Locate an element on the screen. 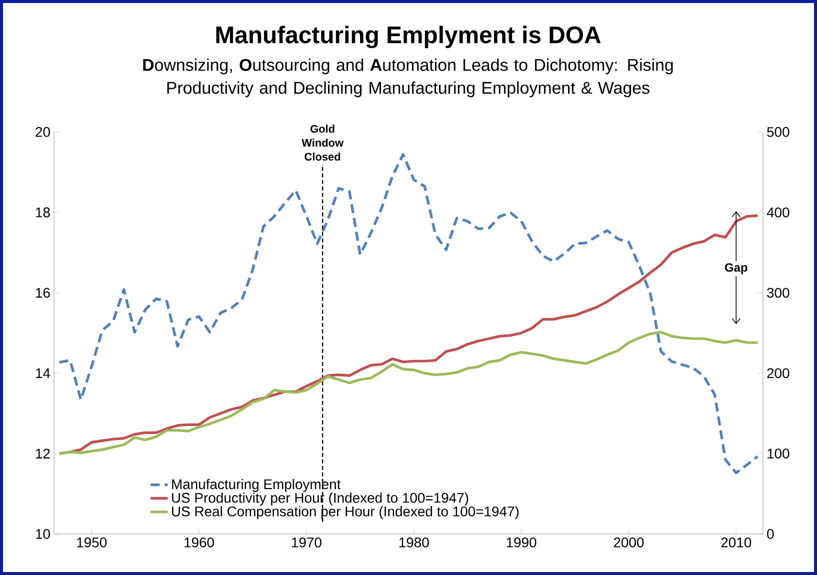  x-tick-label: 1950 is located at coordinates (92, 542).